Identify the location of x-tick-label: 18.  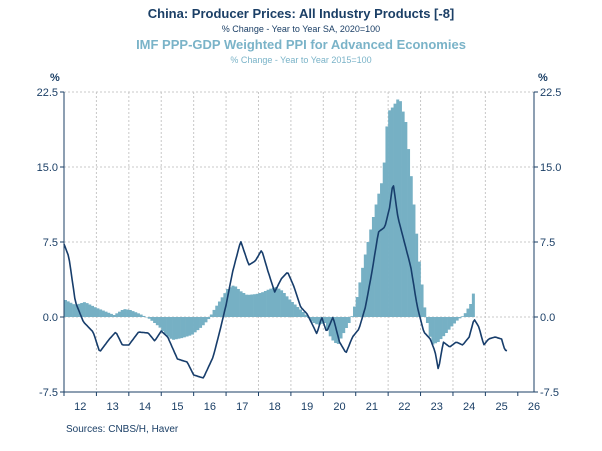
(275, 407).